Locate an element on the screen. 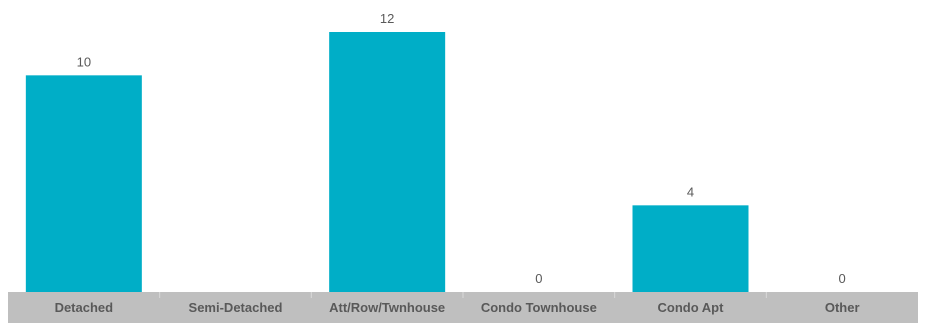  category-label: Other is located at coordinates (842, 307).